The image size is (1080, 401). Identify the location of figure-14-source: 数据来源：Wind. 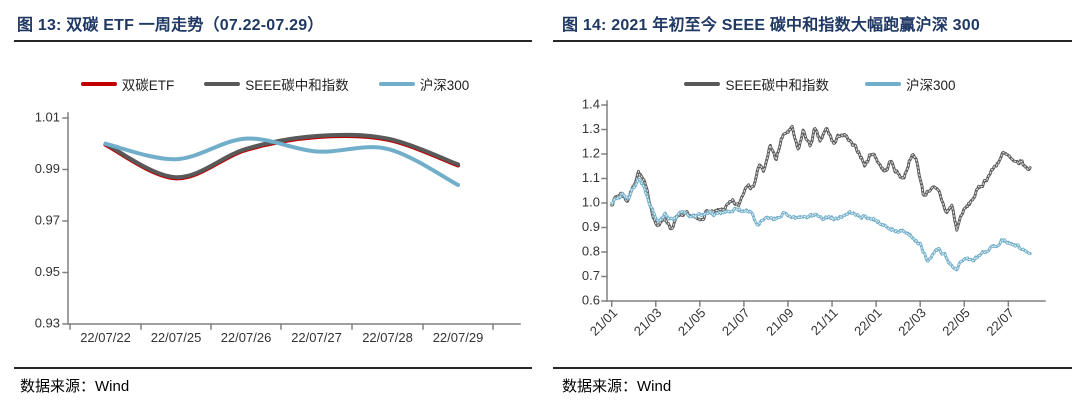
(617, 386).